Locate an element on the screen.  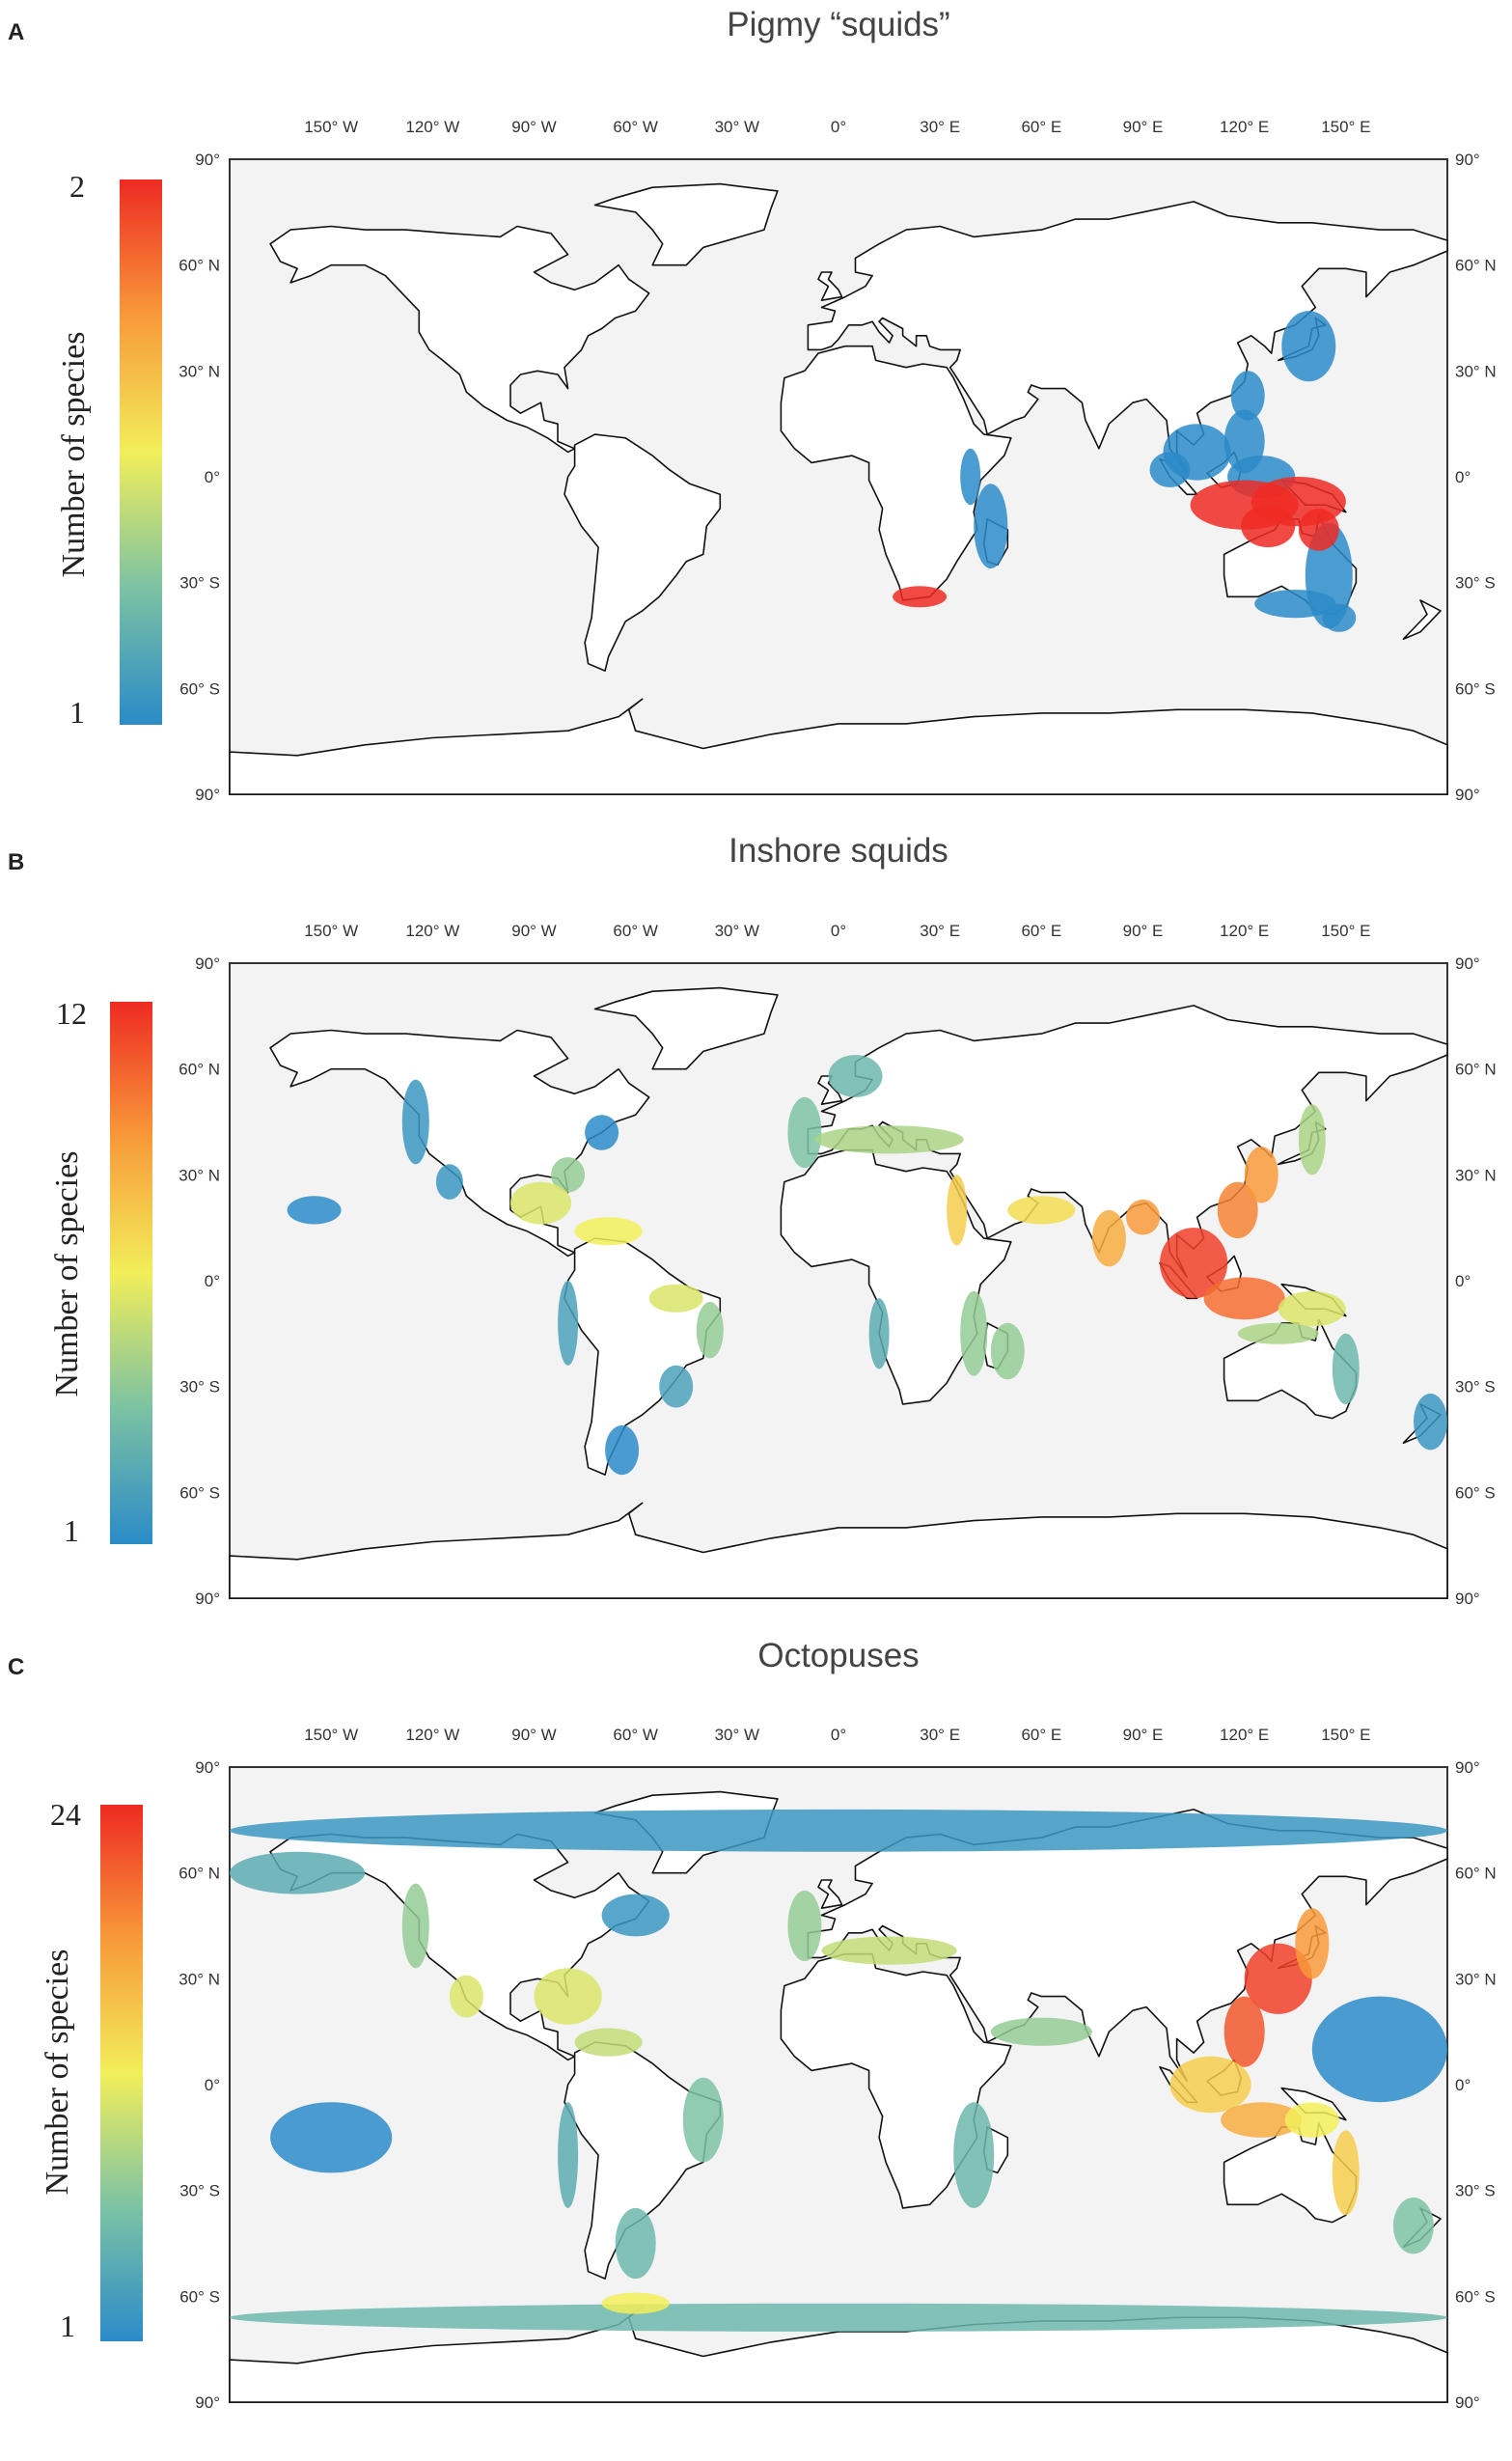
lon-tick-label: 60° E is located at coordinates (1041, 931).